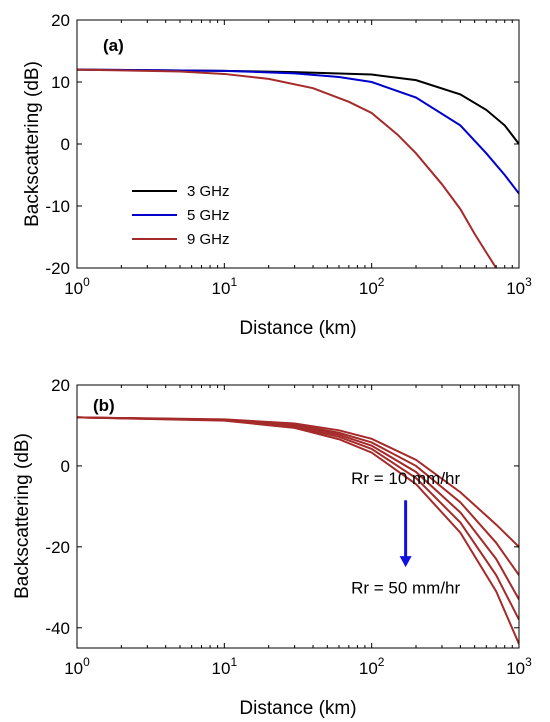 This screenshot has height=722, width=550. I want to click on rain-rate-arrow-head, so click(405, 562).